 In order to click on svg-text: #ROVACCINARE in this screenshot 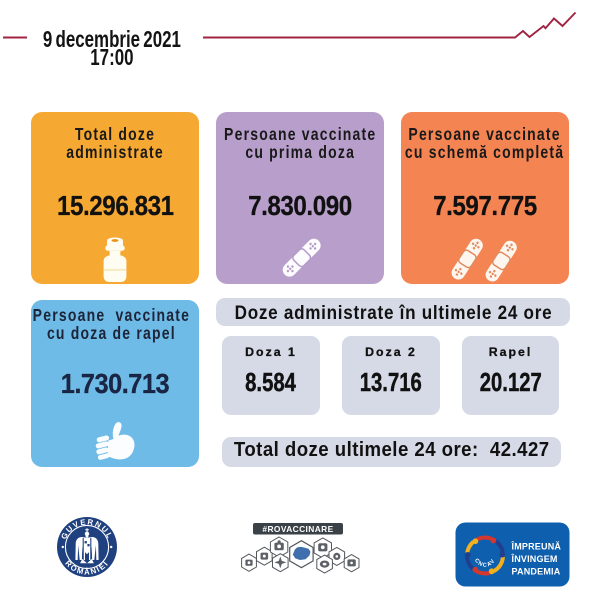, I will do `click(297, 529)`.